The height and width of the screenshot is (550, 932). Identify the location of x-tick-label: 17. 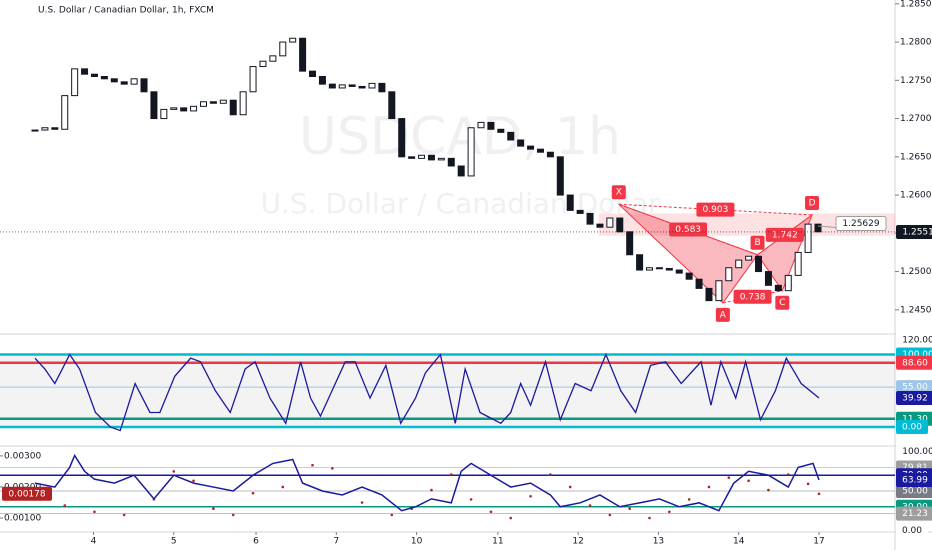
(818, 542).